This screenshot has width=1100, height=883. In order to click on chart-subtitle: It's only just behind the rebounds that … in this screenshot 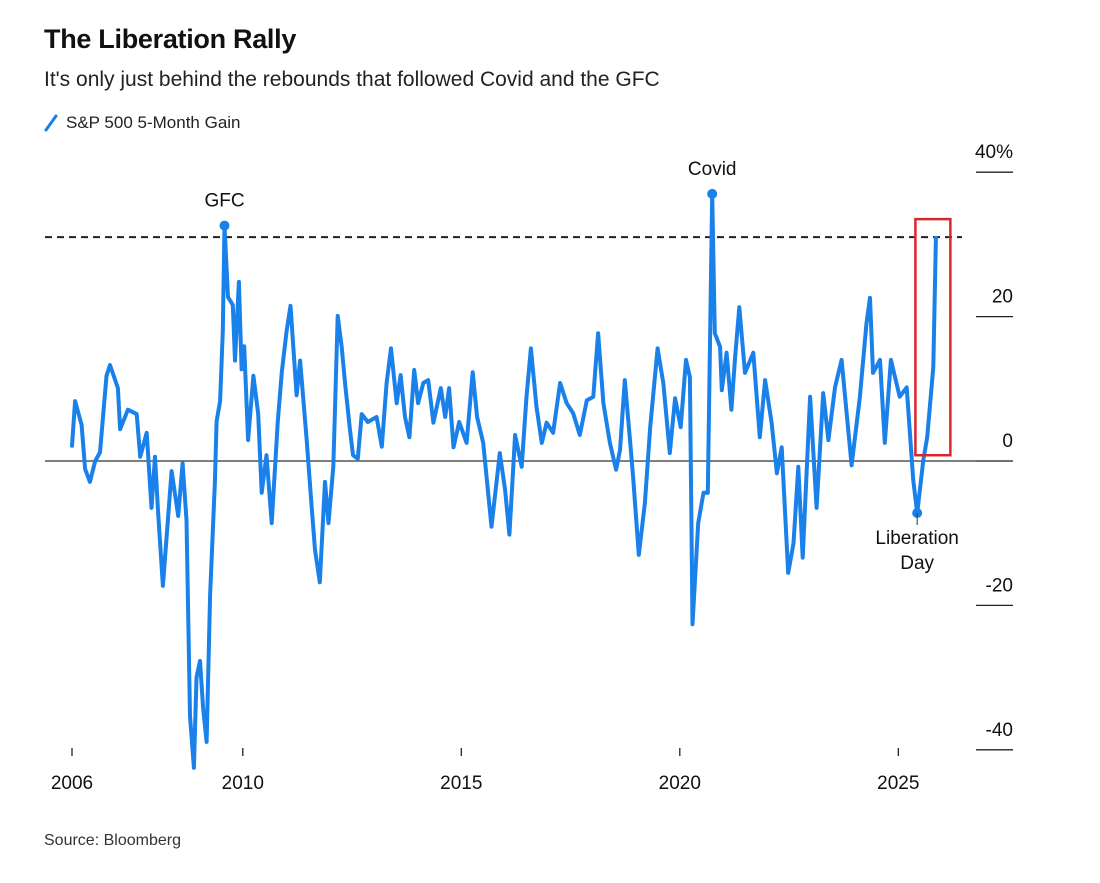, I will do `click(352, 79)`.